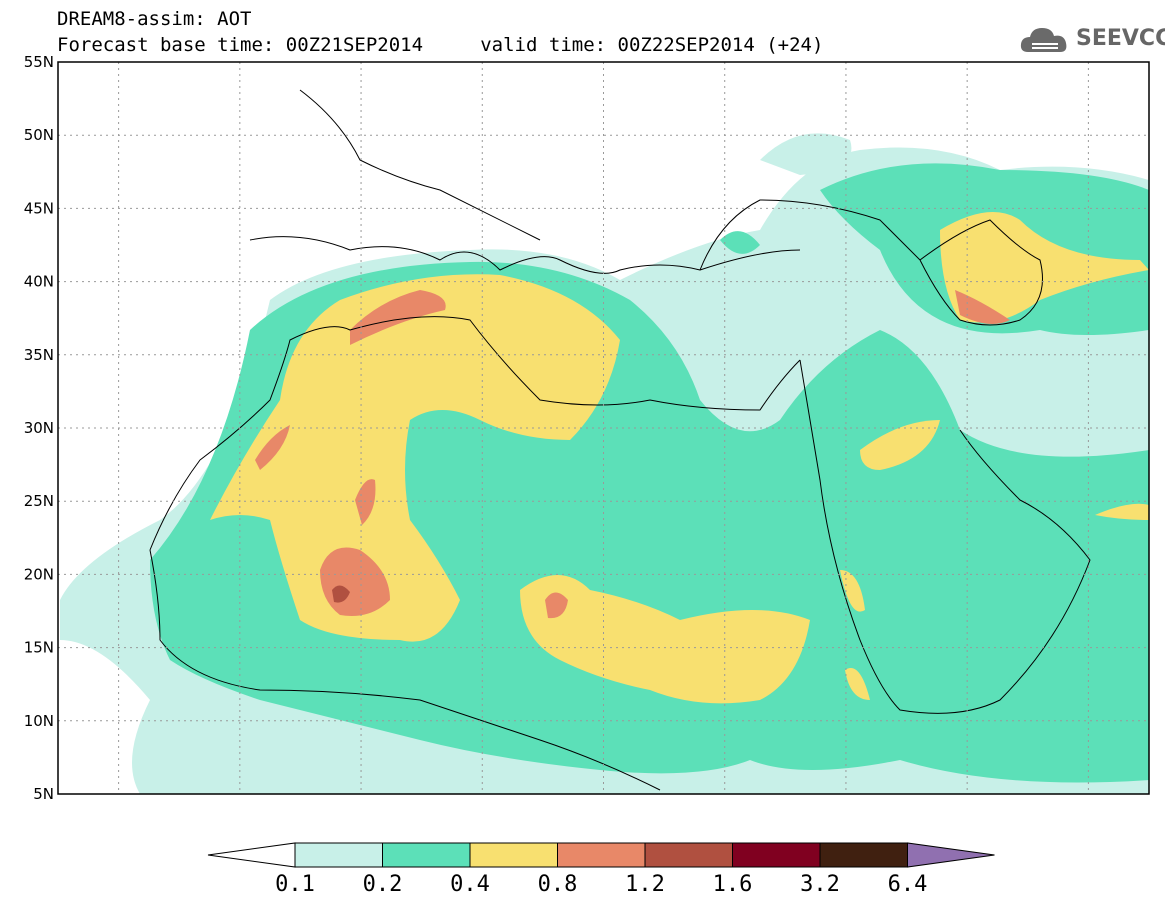 The width and height of the screenshot is (1165, 905). What do you see at coordinates (295, 884) in the screenshot?
I see `colorbar-label: 0.1` at bounding box center [295, 884].